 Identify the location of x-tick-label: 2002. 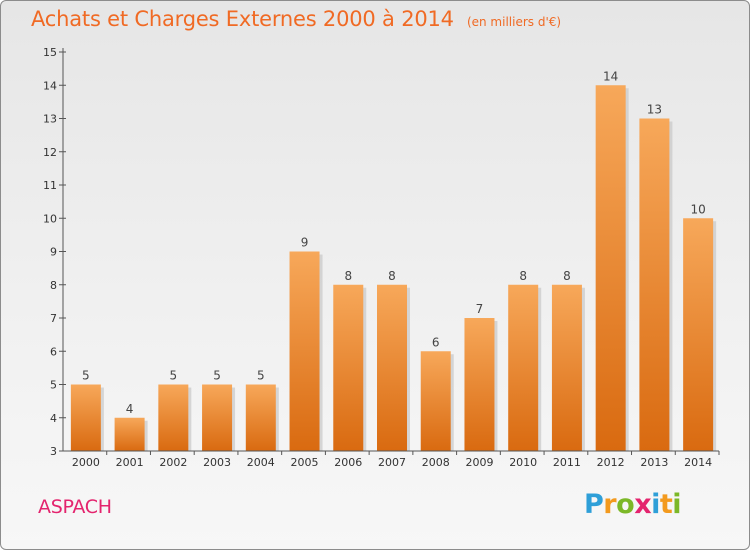
(173, 462).